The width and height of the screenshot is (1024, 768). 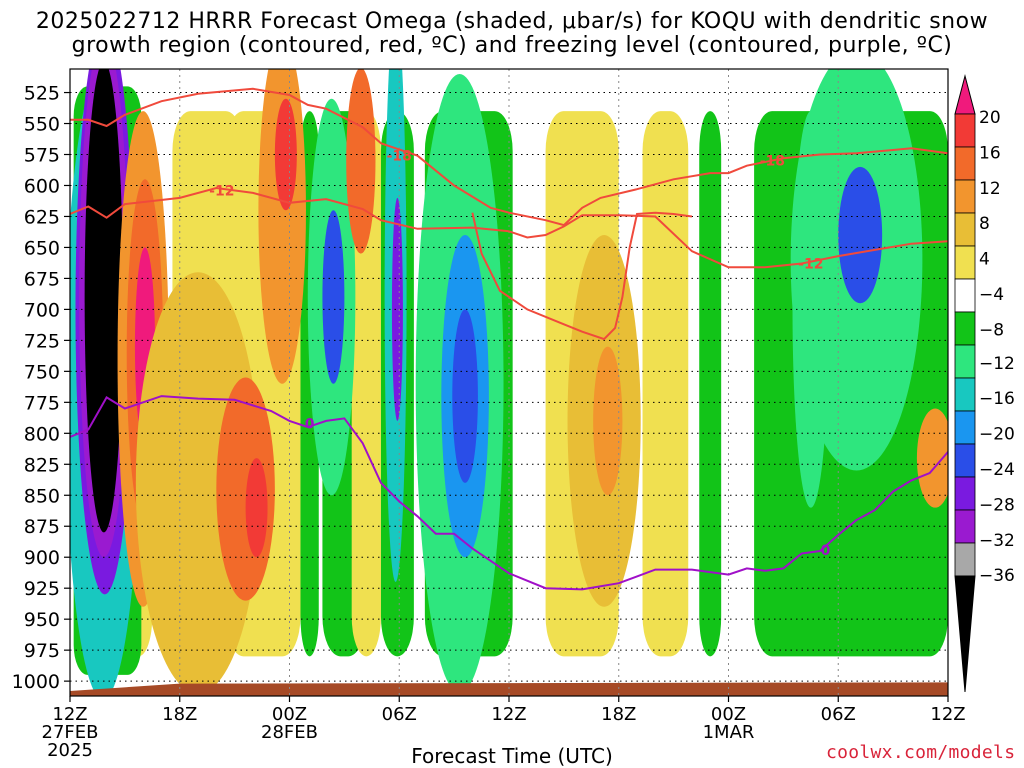 I want to click on colorbar-label: 4, so click(x=984, y=260).